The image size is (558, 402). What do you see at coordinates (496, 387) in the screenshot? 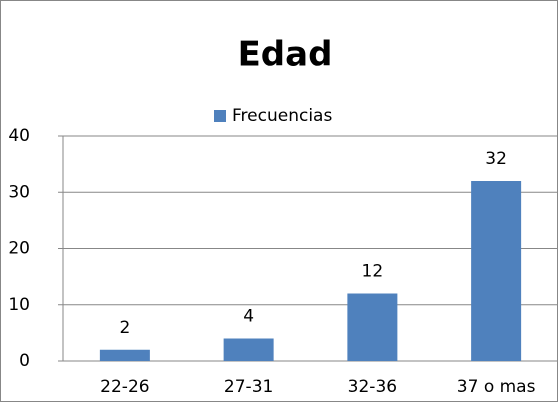
I see `x-tick-label: 37 o mas` at bounding box center [496, 387].